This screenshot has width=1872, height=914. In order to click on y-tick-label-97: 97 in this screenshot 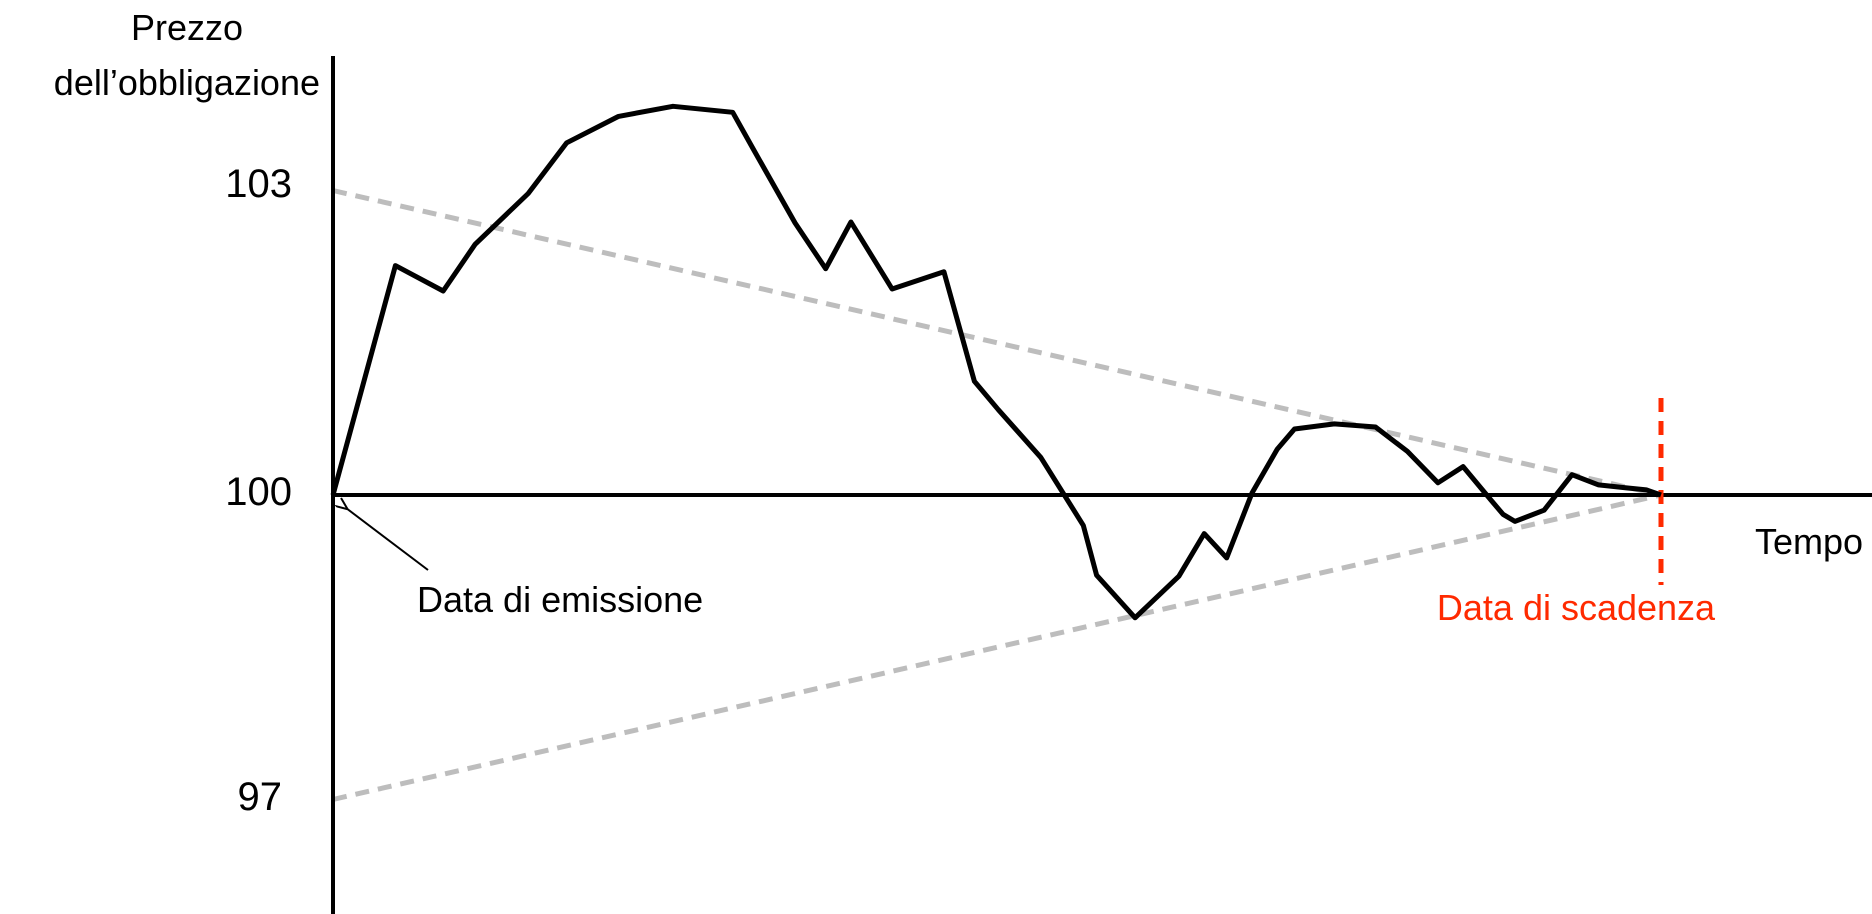, I will do `click(260, 797)`.